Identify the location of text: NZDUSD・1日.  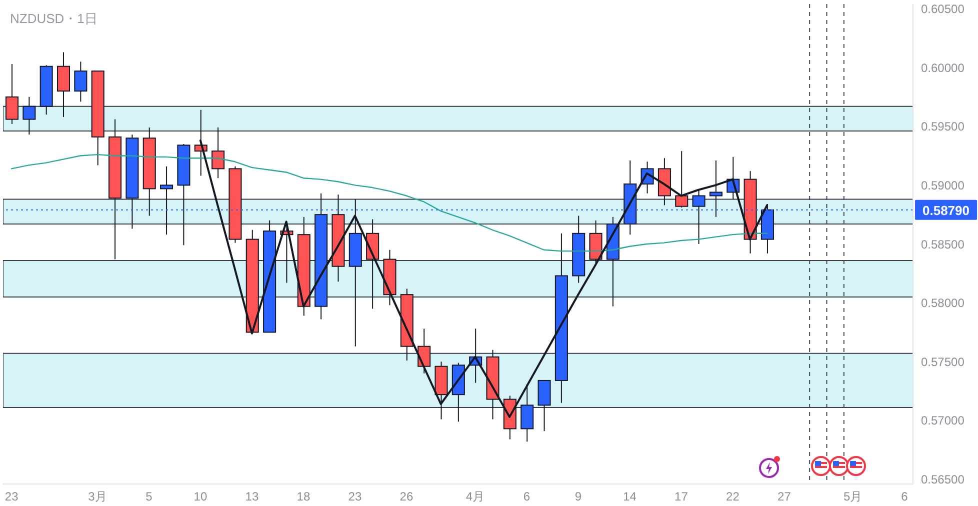
(54, 19).